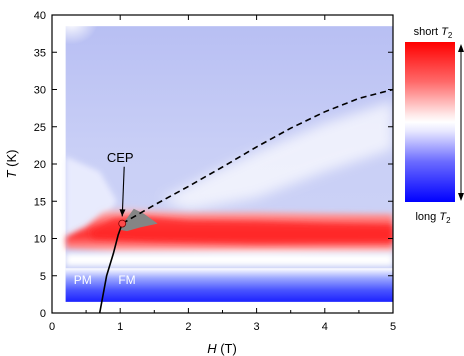 Image resolution: width=464 pixels, height=356 pixels. I want to click on colorscale-bottom-symbol: T, so click(443, 217).